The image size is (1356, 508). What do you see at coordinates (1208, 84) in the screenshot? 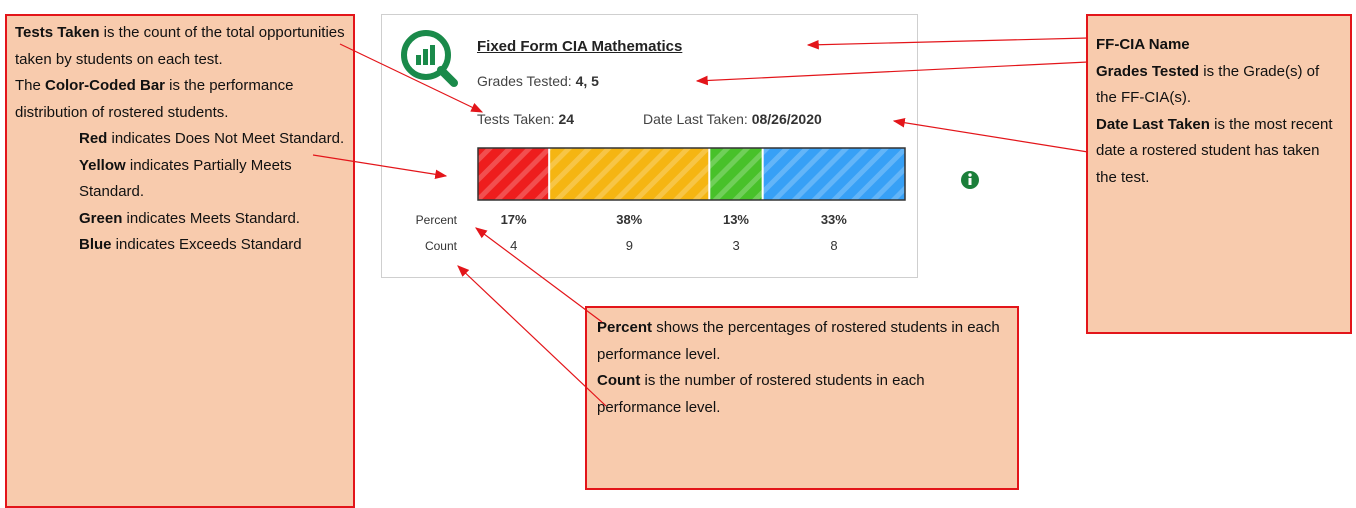
I see `text: is the Grade(s) of the FF-CIA(s).` at bounding box center [1208, 84].